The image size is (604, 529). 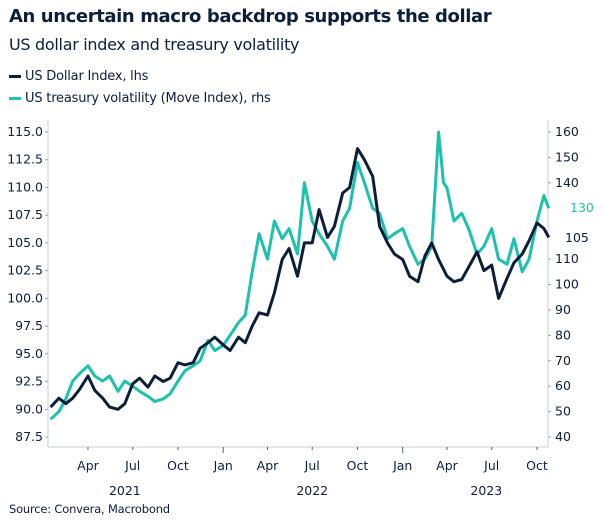 What do you see at coordinates (312, 490) in the screenshot?
I see `x-year-label: 2022` at bounding box center [312, 490].